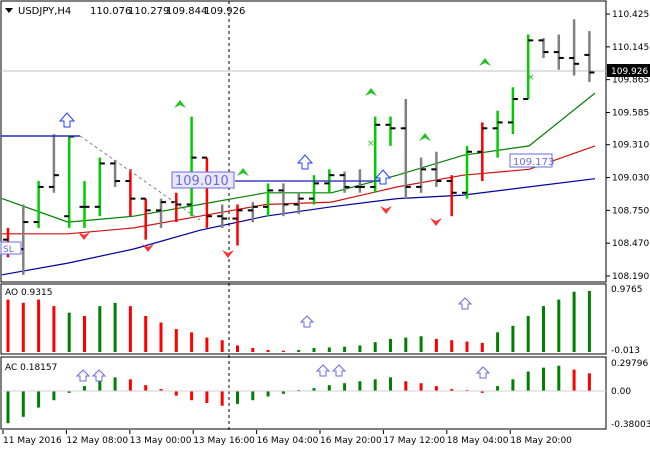 This screenshot has width=650, height=454. What do you see at coordinates (148, 248) in the screenshot?
I see `fractal-down-icon` at bounding box center [148, 248].